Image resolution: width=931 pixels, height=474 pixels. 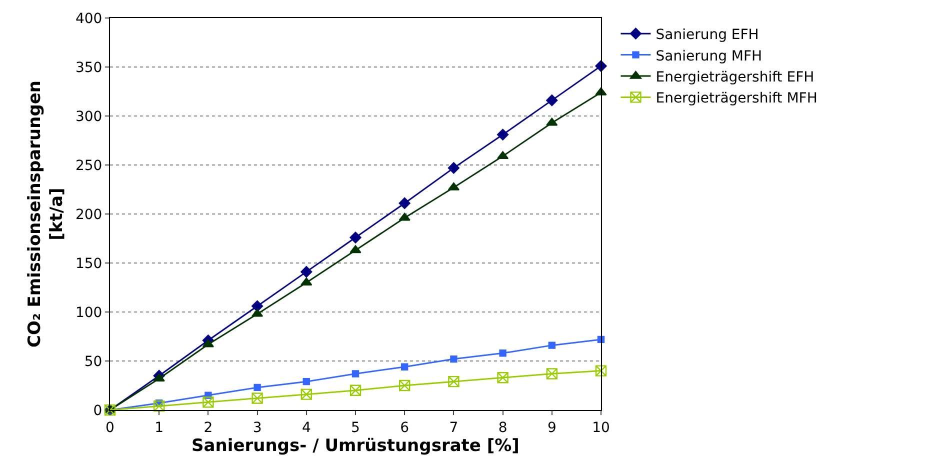 I want to click on x-tick-label: 4, so click(x=306, y=428).